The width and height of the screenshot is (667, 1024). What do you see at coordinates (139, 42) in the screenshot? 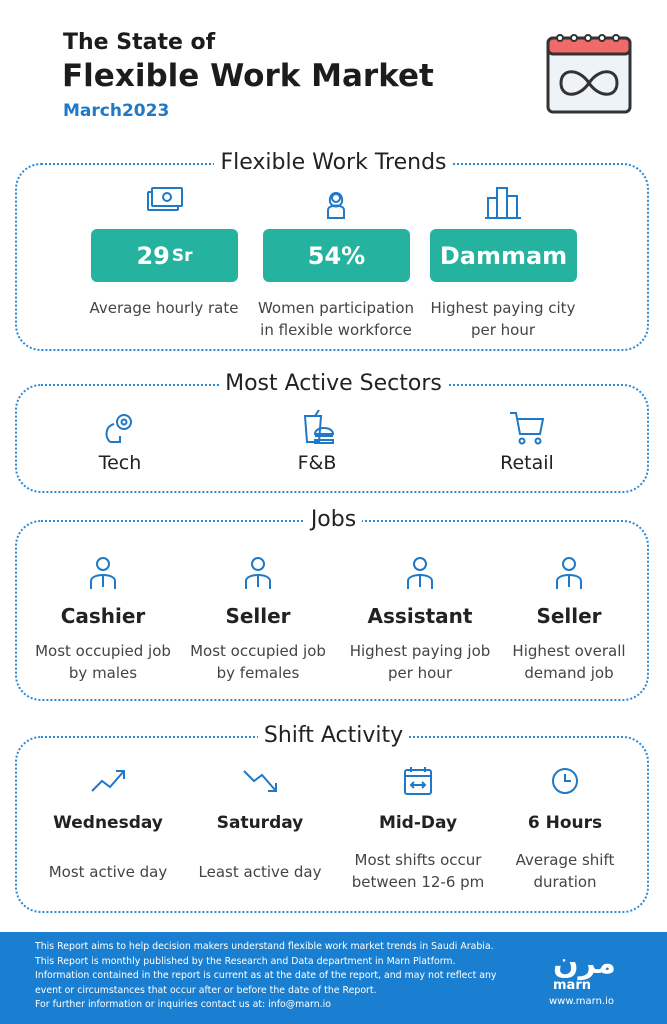
I see `title-line-1: The State of` at bounding box center [139, 42].